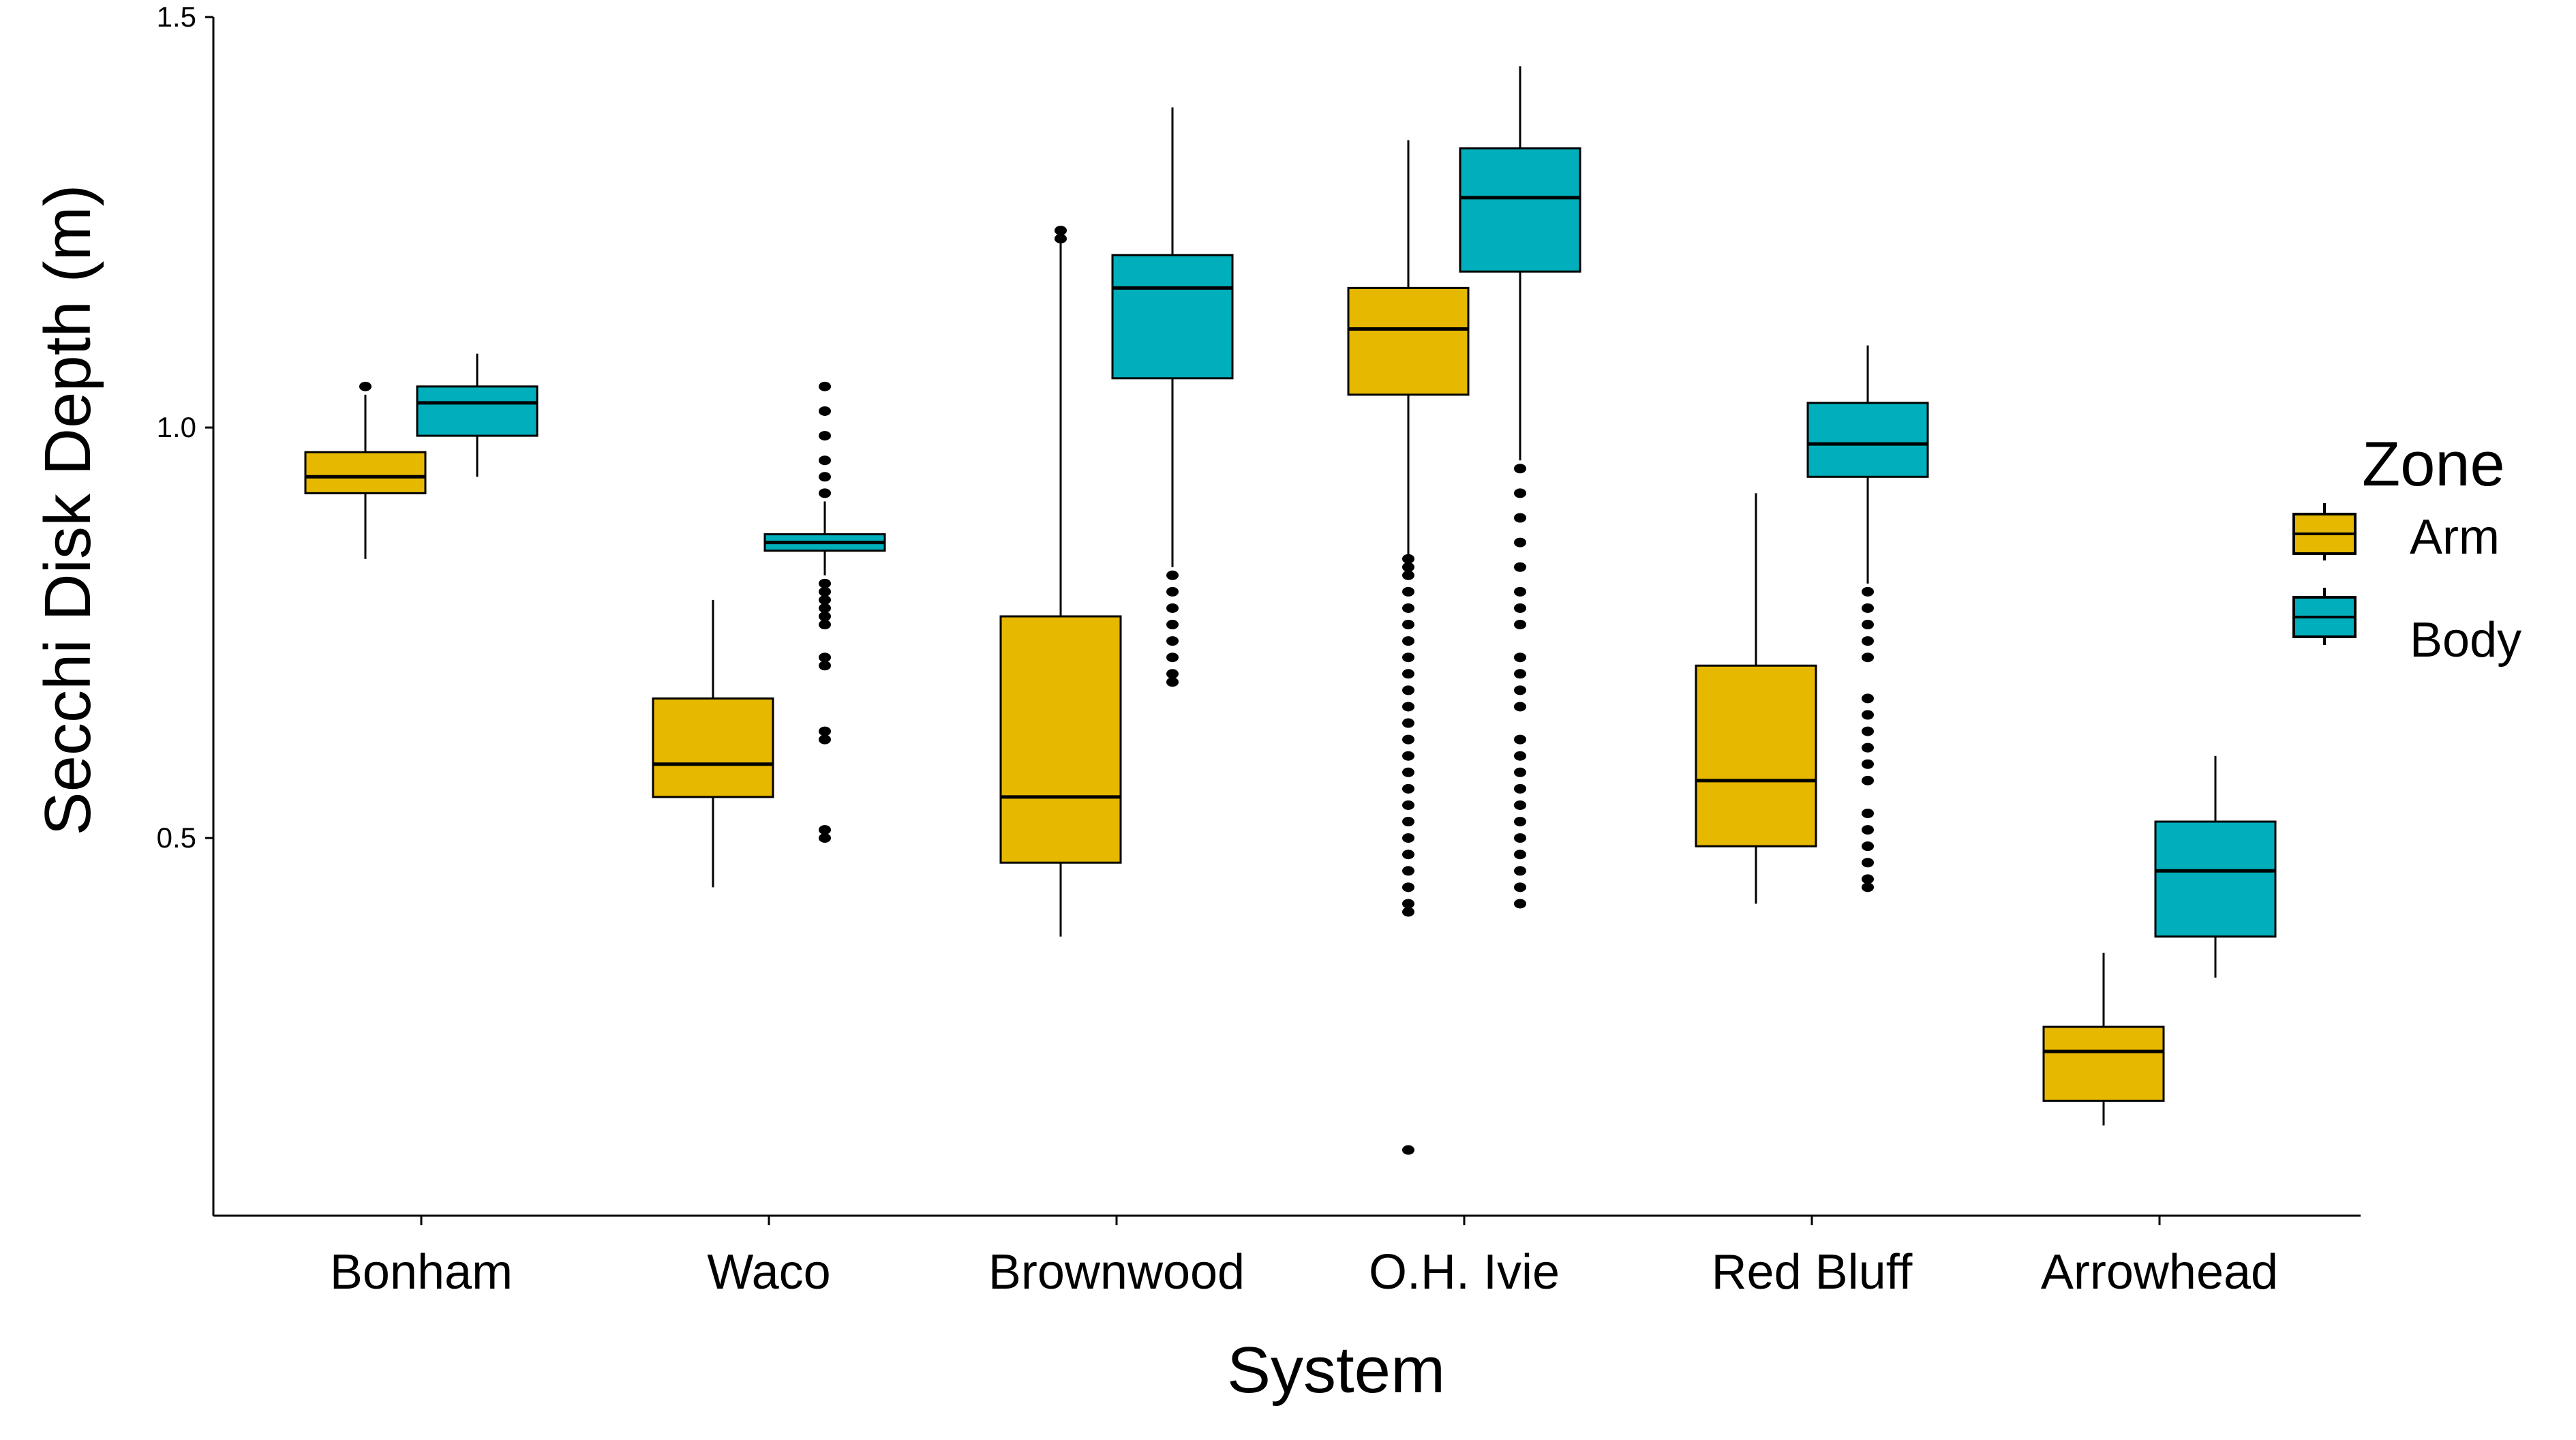 The height and width of the screenshot is (1440, 2576). I want to click on box-body-o-h-ivie, so click(1520, 487).